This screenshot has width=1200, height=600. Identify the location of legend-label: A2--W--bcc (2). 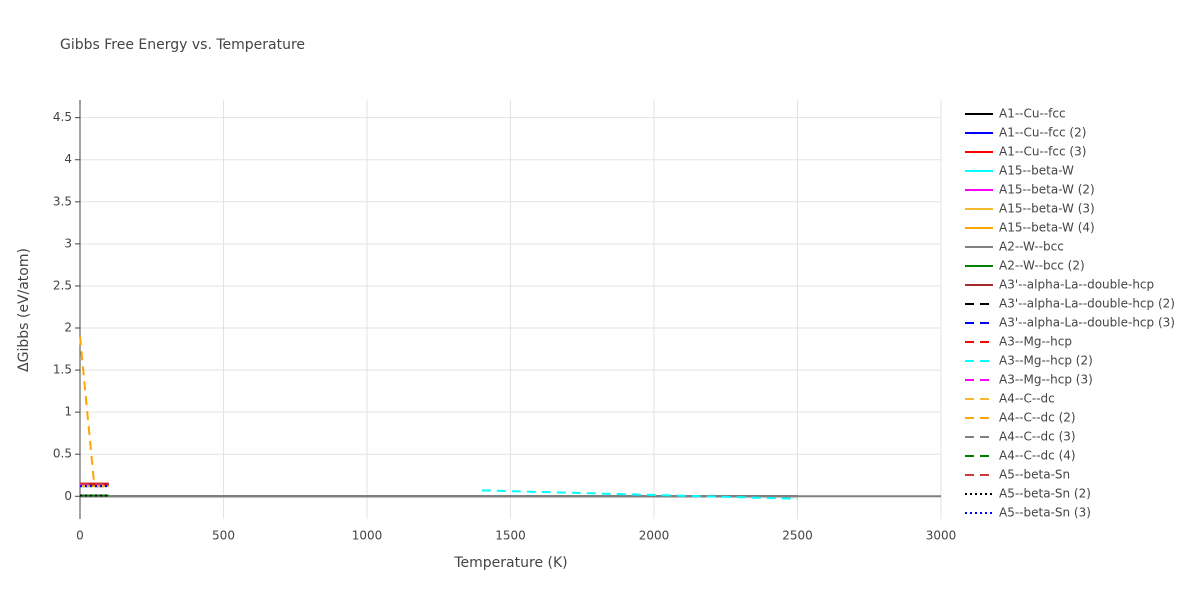
(1042, 266).